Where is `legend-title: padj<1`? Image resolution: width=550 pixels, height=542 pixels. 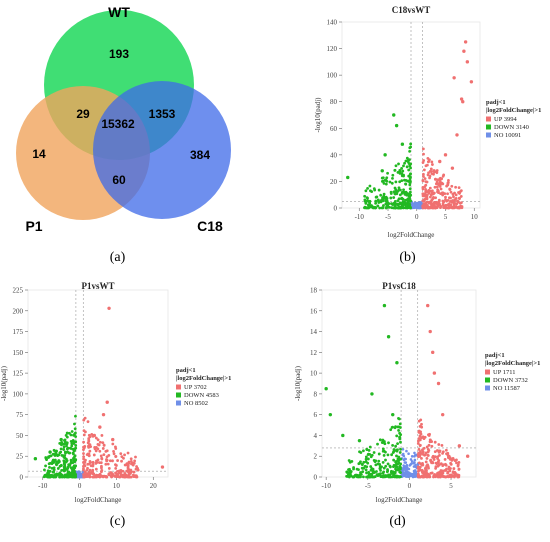
legend-title: padj<1 is located at coordinates (496, 102).